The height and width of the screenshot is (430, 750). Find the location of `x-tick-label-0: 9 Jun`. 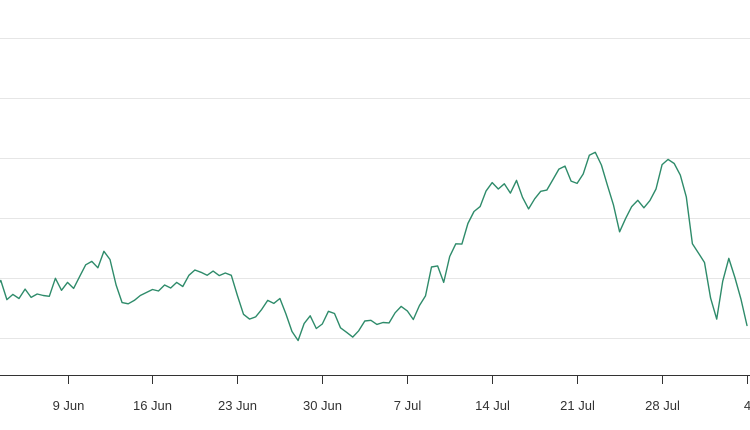

x-tick-label-0: 9 Jun is located at coordinates (69, 405).